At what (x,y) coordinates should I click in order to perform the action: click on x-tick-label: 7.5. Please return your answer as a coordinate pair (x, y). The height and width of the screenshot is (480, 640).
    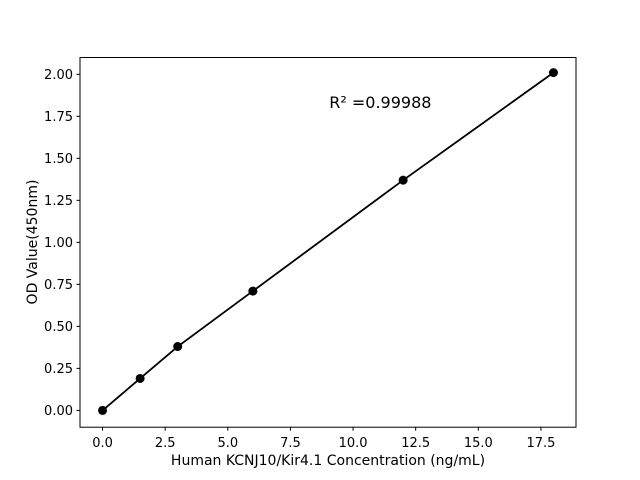
    Looking at the image, I should click on (290, 443).